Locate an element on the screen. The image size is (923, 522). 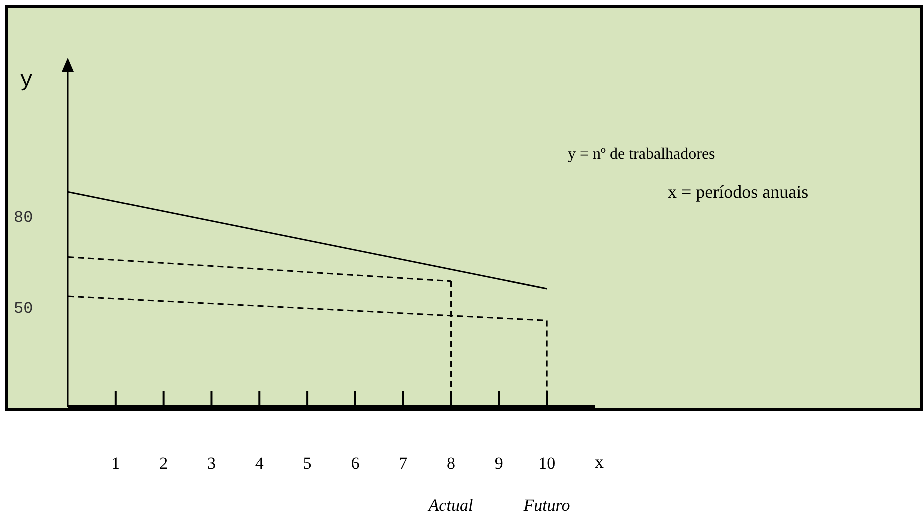
x-tick-label: 10 is located at coordinates (547, 464).